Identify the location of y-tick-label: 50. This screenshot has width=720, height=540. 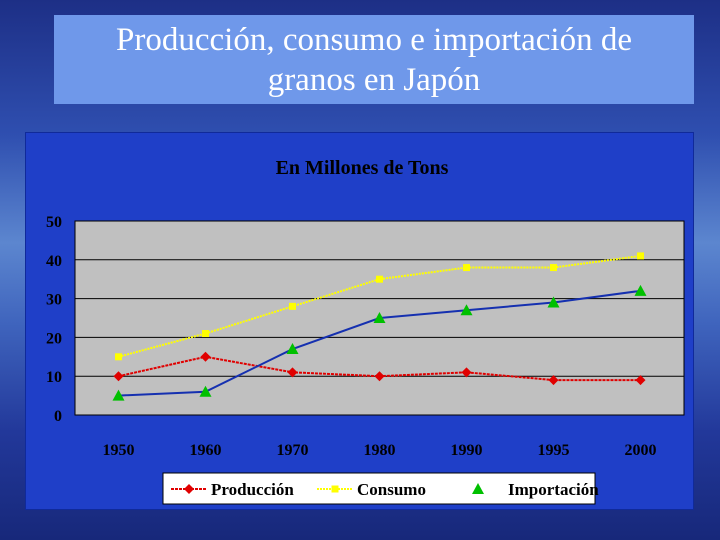
(54, 222).